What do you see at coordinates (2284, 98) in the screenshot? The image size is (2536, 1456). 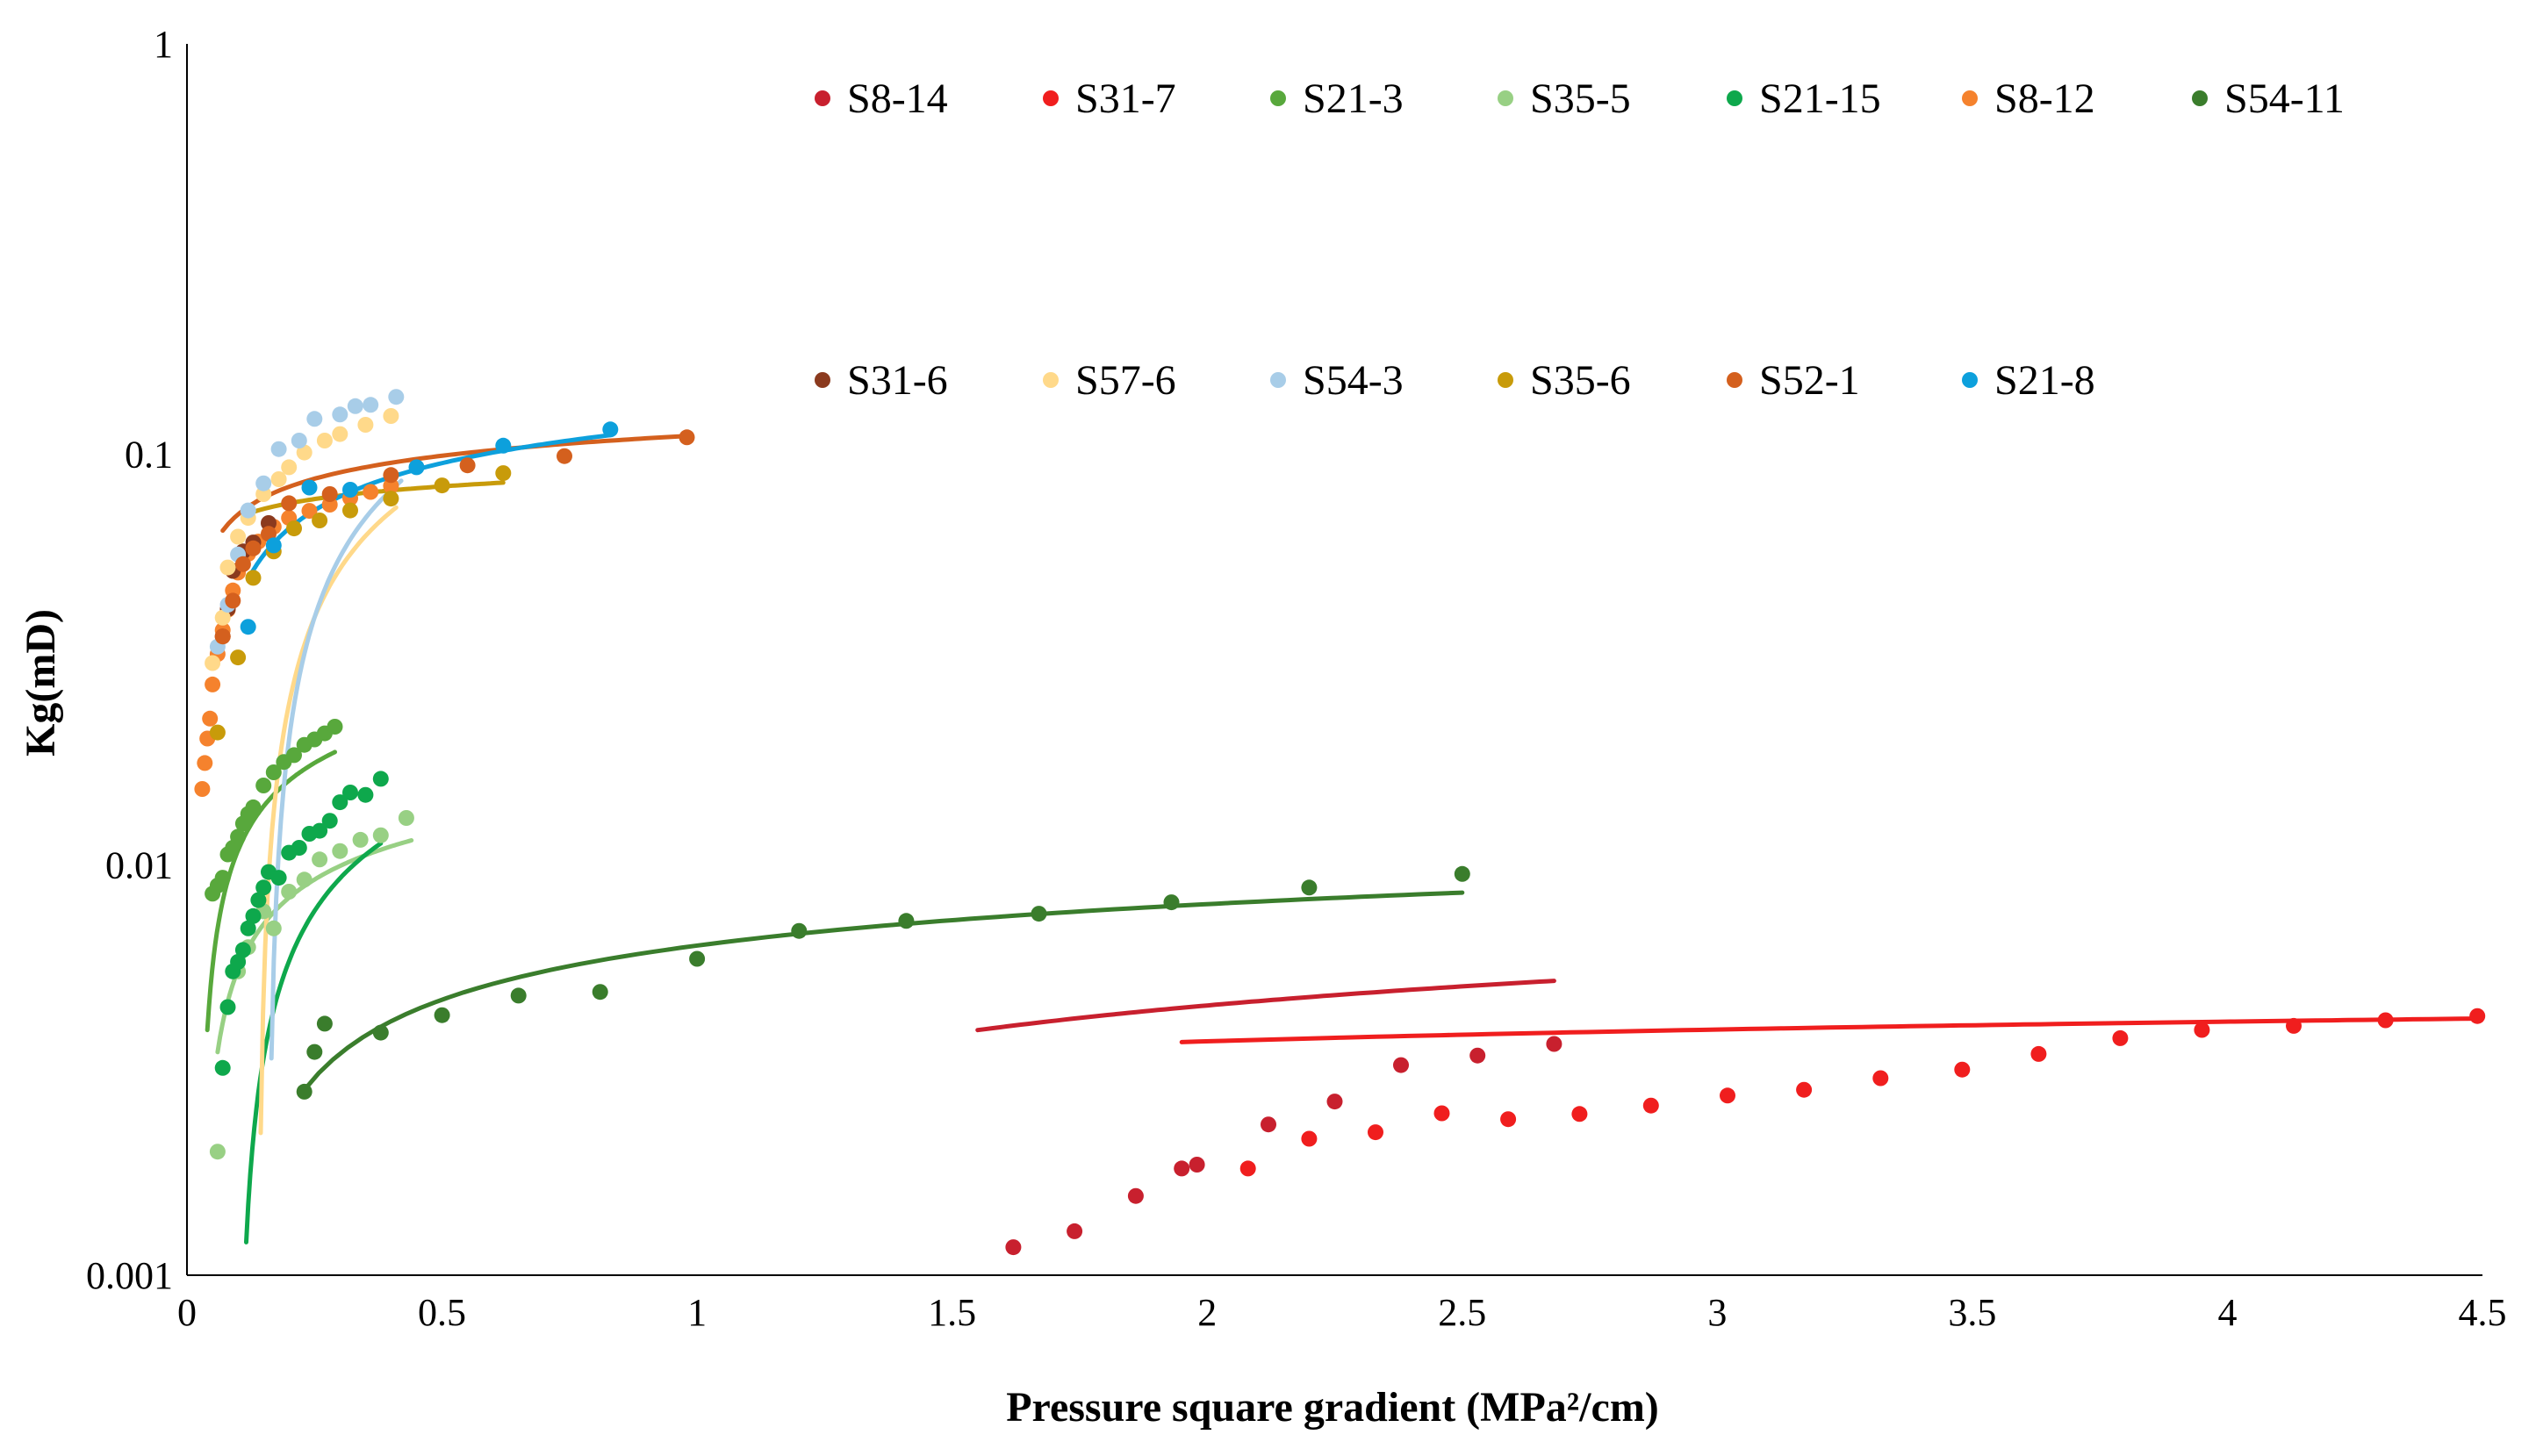 I see `legend-label-s54-11: S54-11` at bounding box center [2284, 98].